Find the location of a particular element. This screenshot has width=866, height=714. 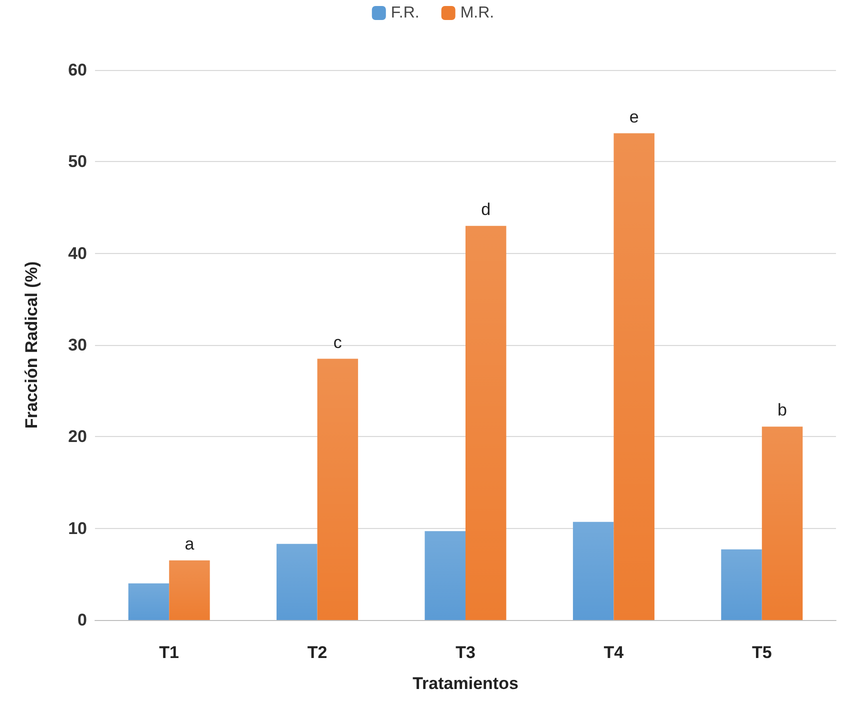

y-tick-label: 0 is located at coordinates (82, 620).